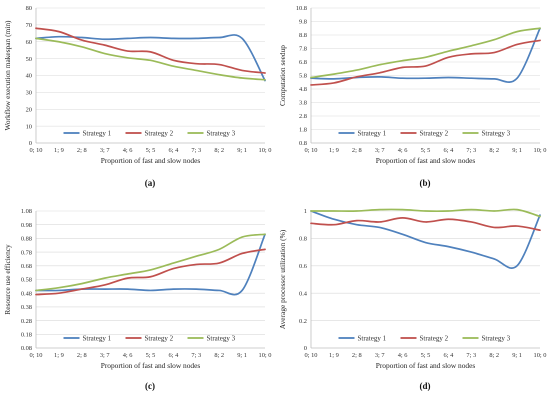 This screenshot has width=550, height=402. Describe the element at coordinates (357, 355) in the screenshot. I see `chart-d-xtick-label: 2; 8` at that location.